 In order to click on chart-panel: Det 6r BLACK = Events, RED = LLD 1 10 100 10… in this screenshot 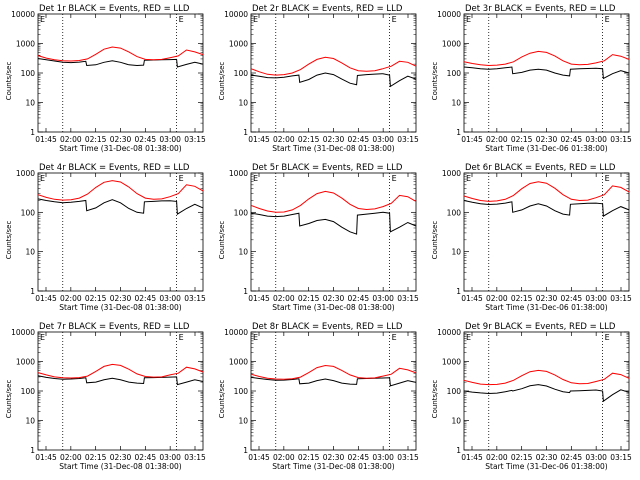, I will do `click(531, 237)`.